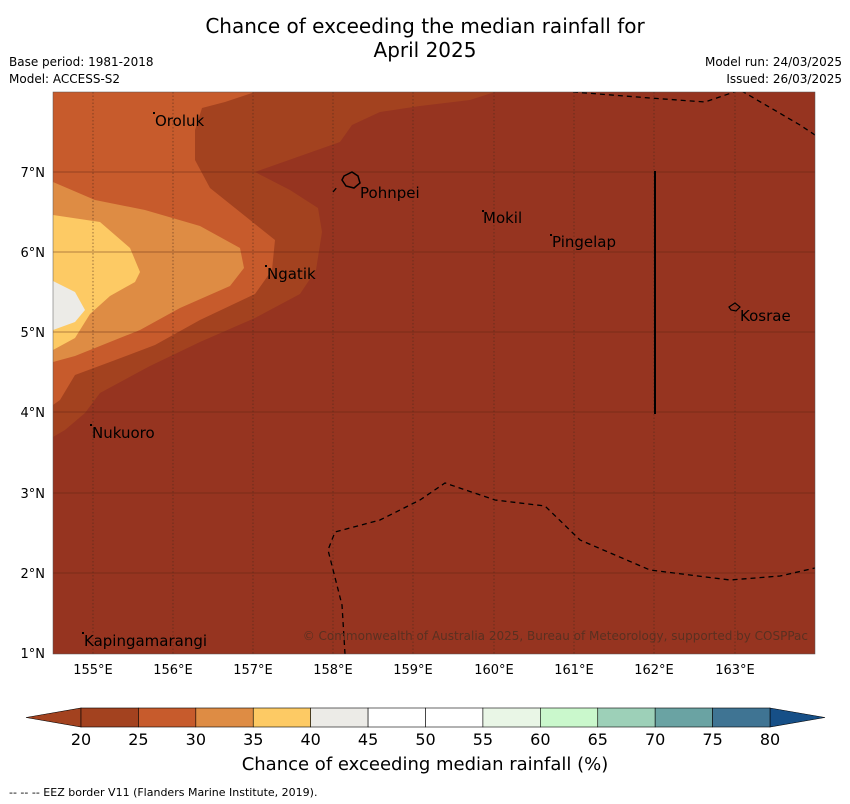 The height and width of the screenshot is (804, 850). What do you see at coordinates (770, 739) in the screenshot?
I see `colorbar-tick-label: 80` at bounding box center [770, 739].